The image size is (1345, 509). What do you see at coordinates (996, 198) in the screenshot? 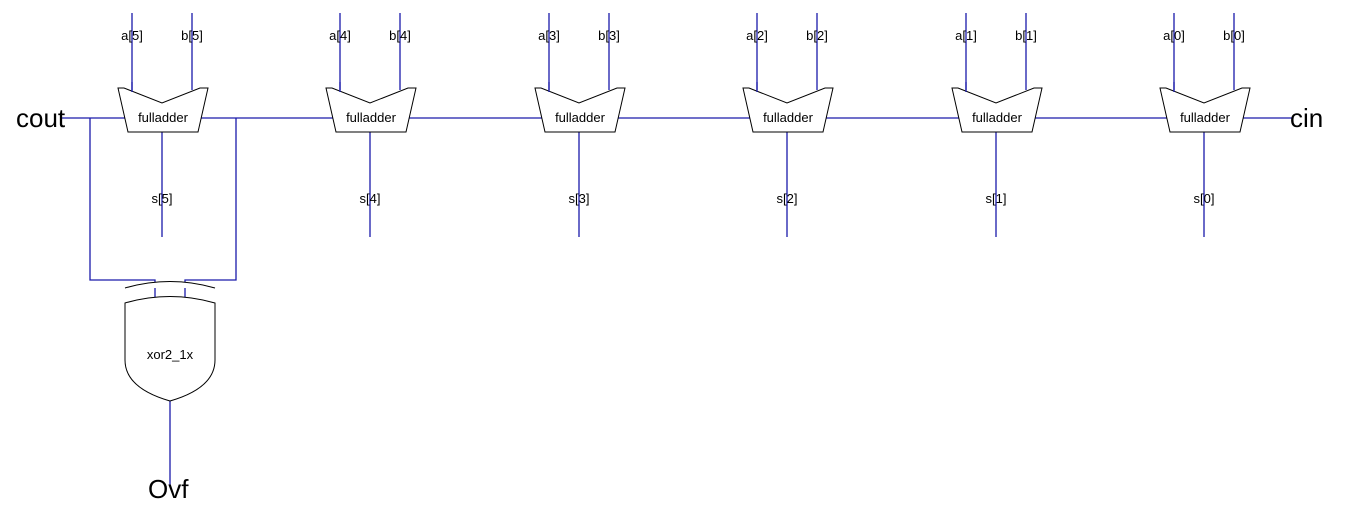
I see `s-output-label: s[1]` at bounding box center [996, 198].